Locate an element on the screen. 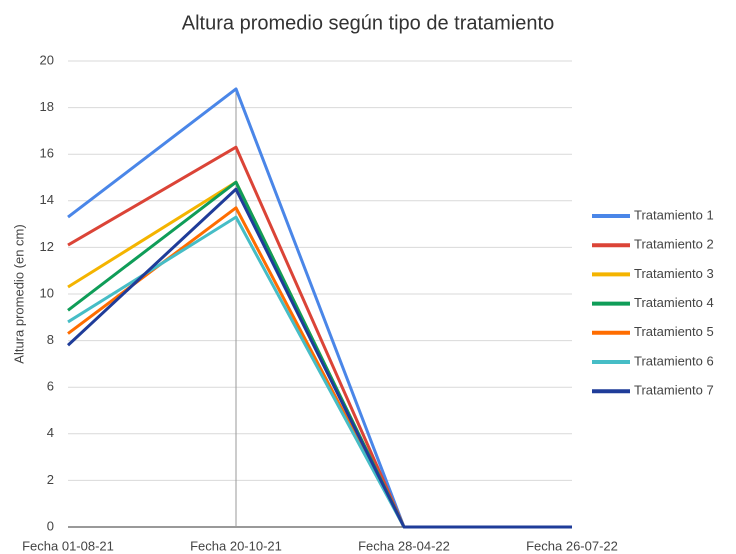 The width and height of the screenshot is (736, 554). legend-label: Tratamiento 1 is located at coordinates (674, 214).